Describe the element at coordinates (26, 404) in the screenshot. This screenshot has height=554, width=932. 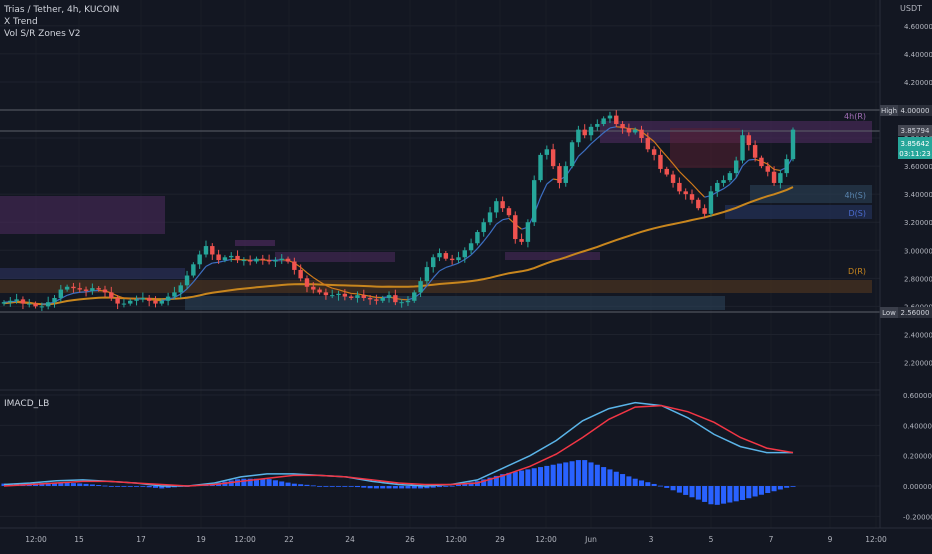
I see `legend-indicator-imacd: IMACD_LB` at that location.